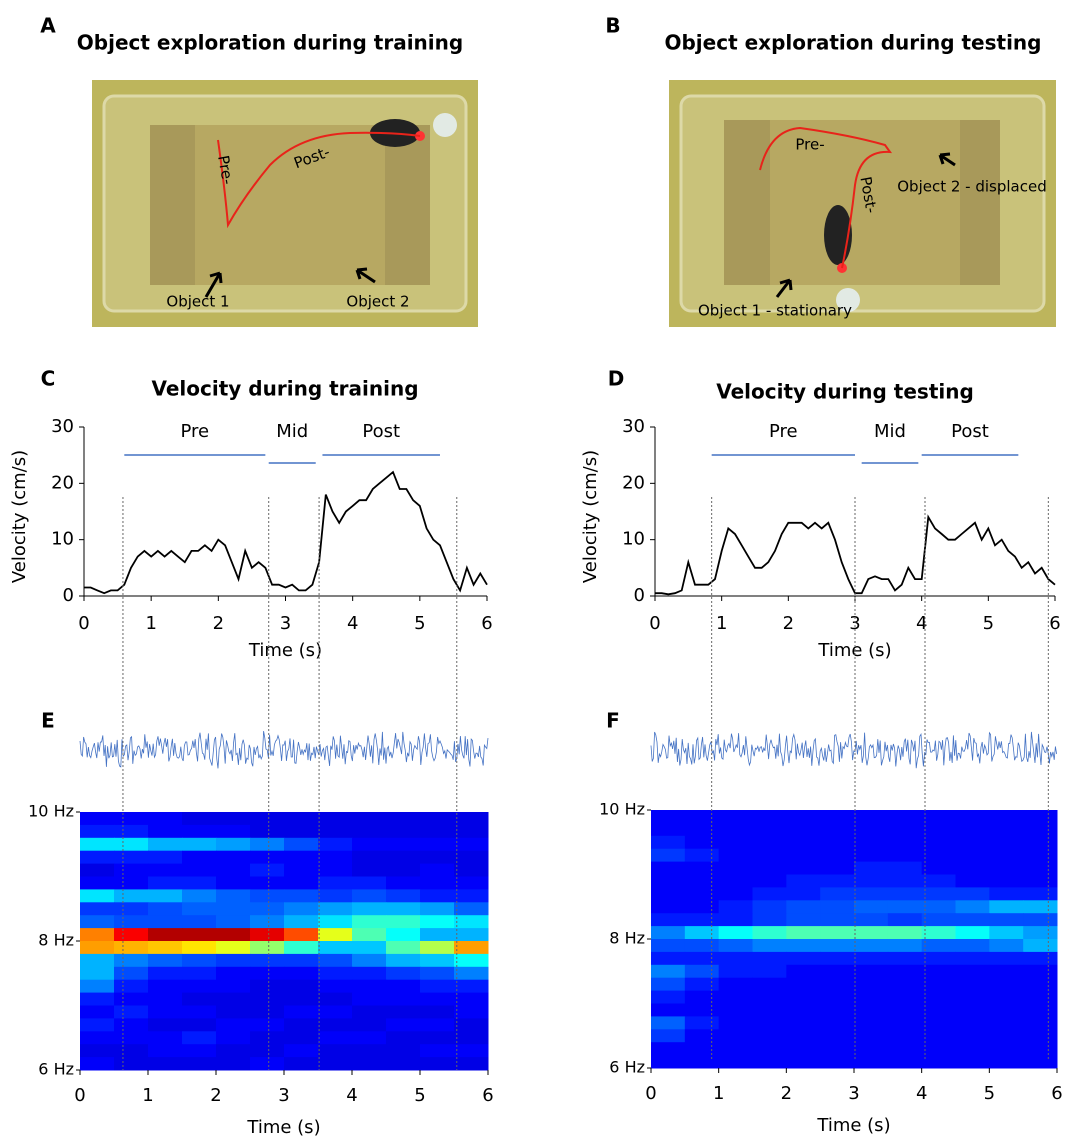 The image size is (1065, 1139). I want to click on x-tick-label: 2, so click(215, 1095).